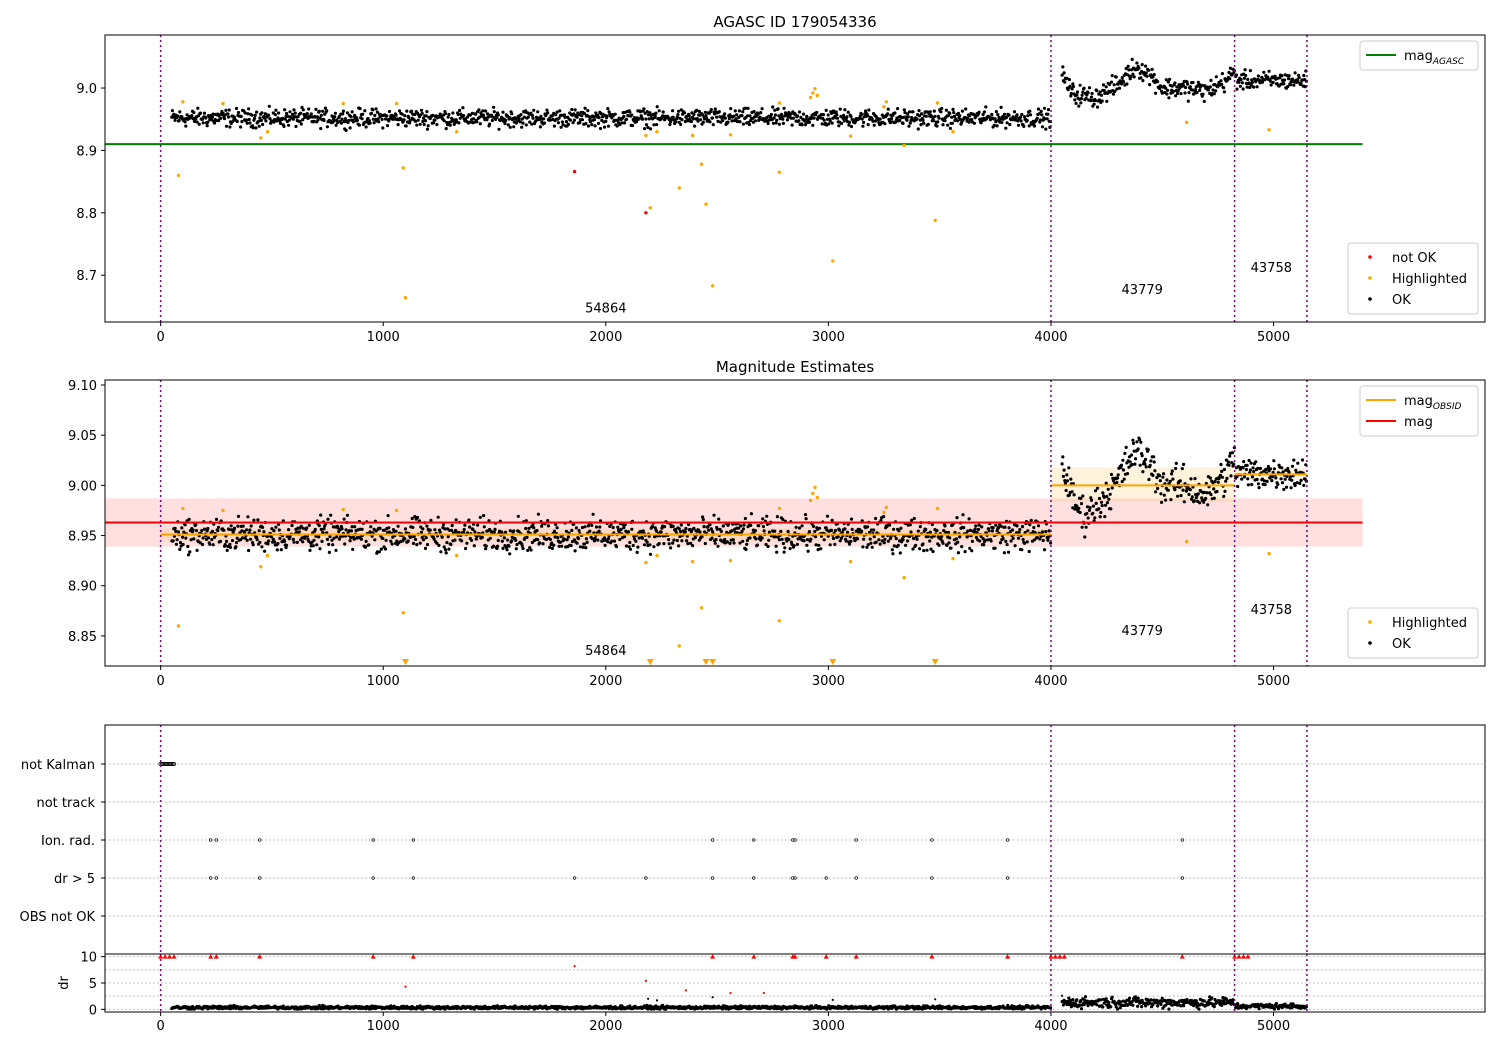  I want to click on p2-legend-label: Highlighted, so click(1429, 623).